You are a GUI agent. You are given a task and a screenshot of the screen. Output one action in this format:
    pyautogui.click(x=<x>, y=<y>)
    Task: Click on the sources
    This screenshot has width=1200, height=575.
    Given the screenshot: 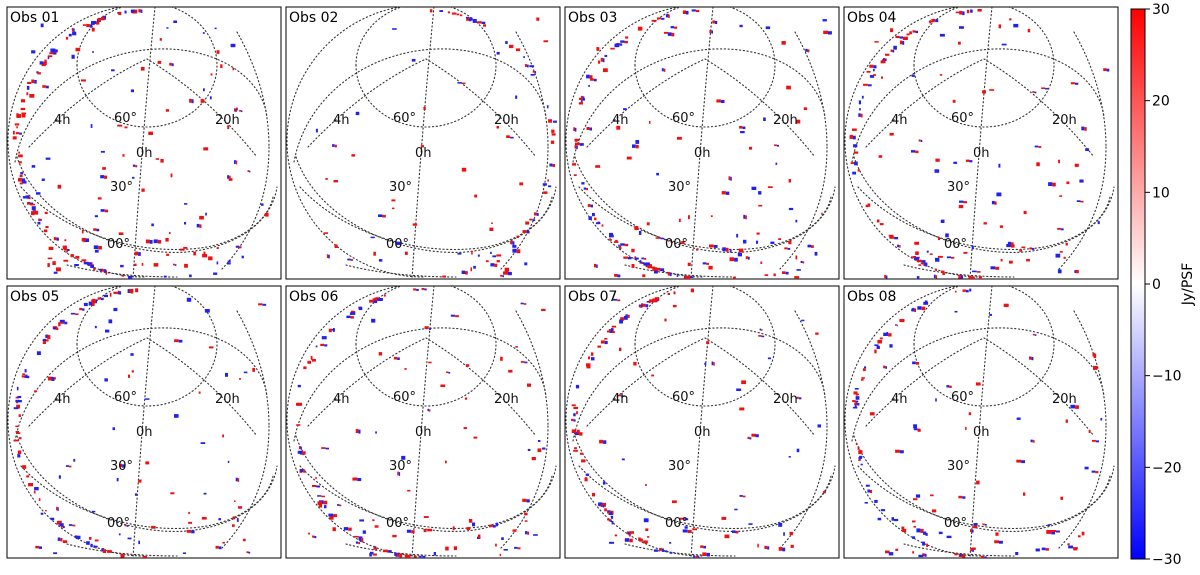 What is the action you would take?
    pyautogui.click(x=420, y=423)
    